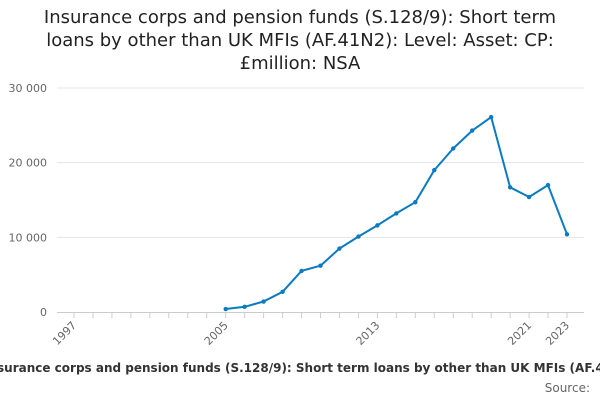  Describe the element at coordinates (567, 388) in the screenshot. I see `source-credit: Source:` at that location.